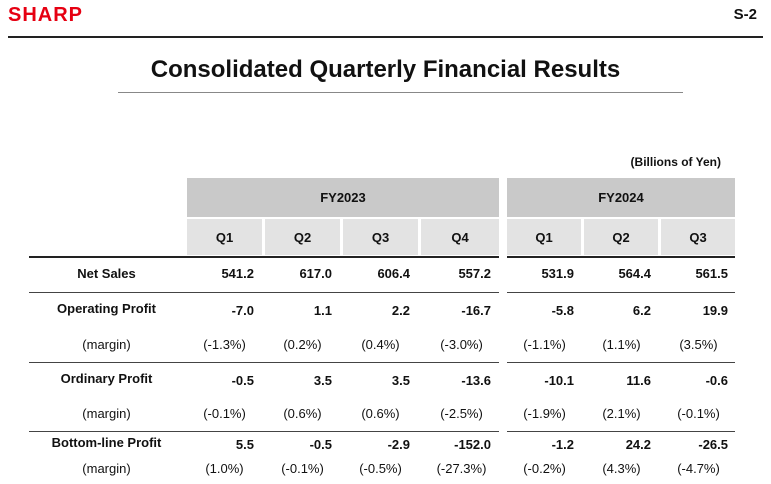 The height and width of the screenshot is (484, 771). I want to click on table-cell: -10.1, so click(559, 380).